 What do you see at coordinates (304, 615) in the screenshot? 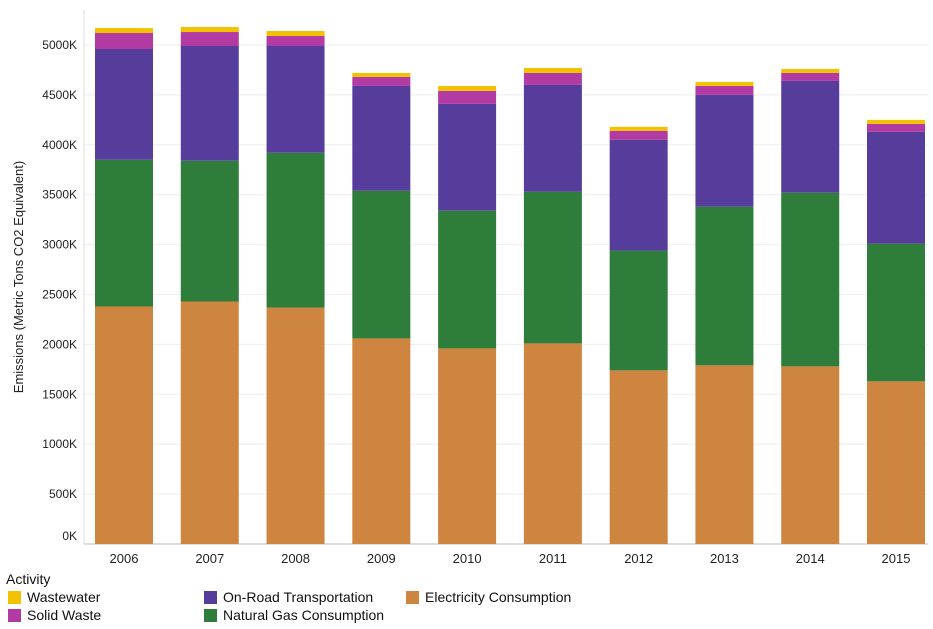
I see `legend-label: Natural Gas Consumption` at bounding box center [304, 615].